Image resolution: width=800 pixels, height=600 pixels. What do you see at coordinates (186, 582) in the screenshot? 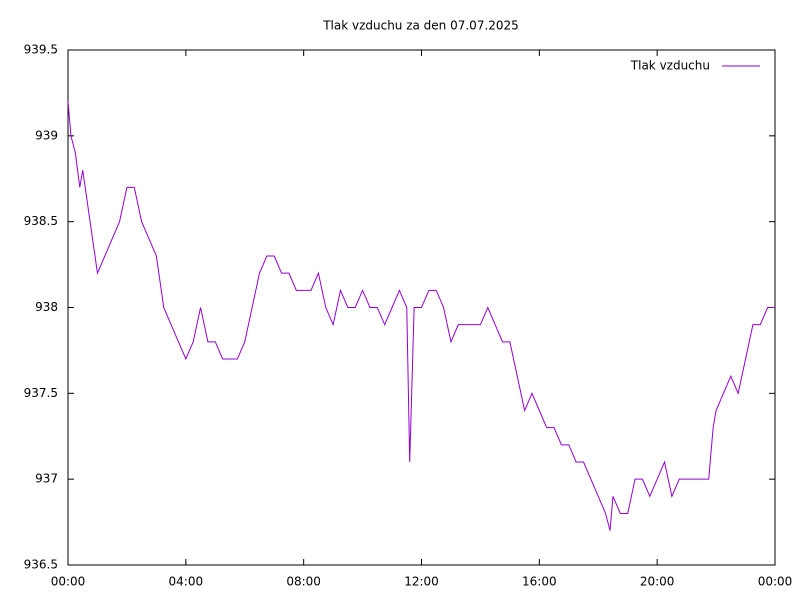
I see `x-tick-label: 04:00` at bounding box center [186, 582].